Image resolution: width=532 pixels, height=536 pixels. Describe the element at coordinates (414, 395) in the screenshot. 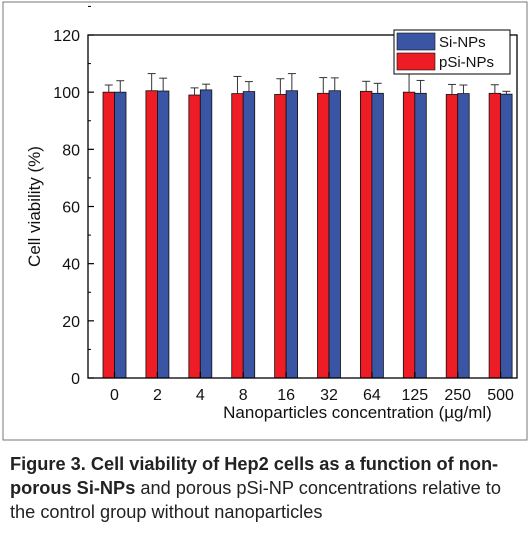

I see `x-tick-label: 125` at that location.